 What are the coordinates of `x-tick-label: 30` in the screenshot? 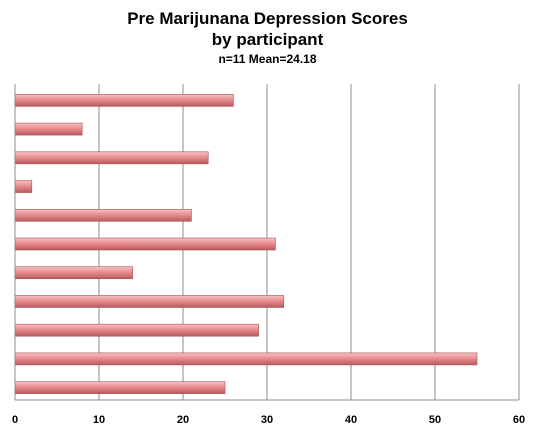 It's located at (267, 420).